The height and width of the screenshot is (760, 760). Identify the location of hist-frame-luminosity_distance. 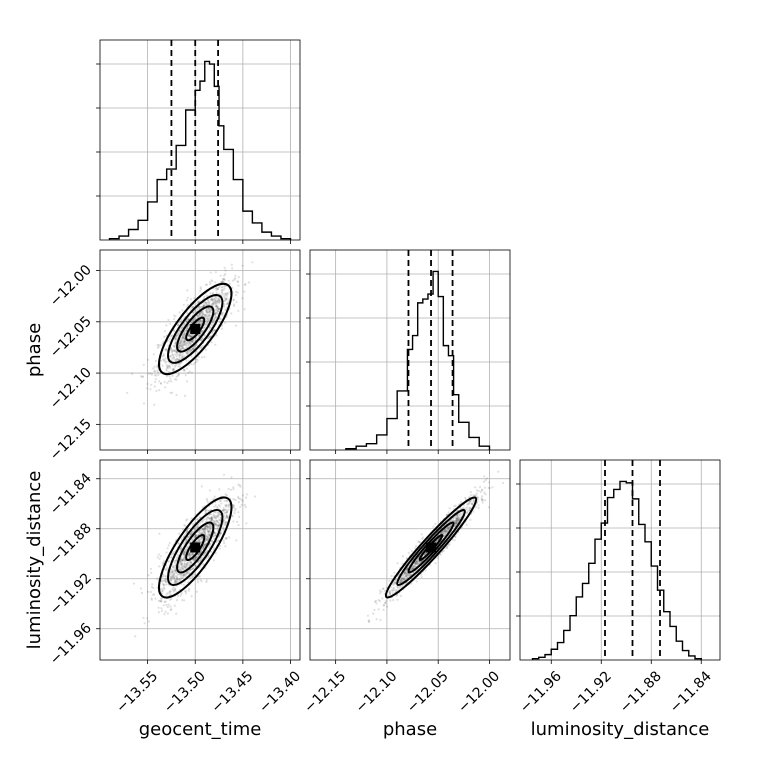
(620, 560).